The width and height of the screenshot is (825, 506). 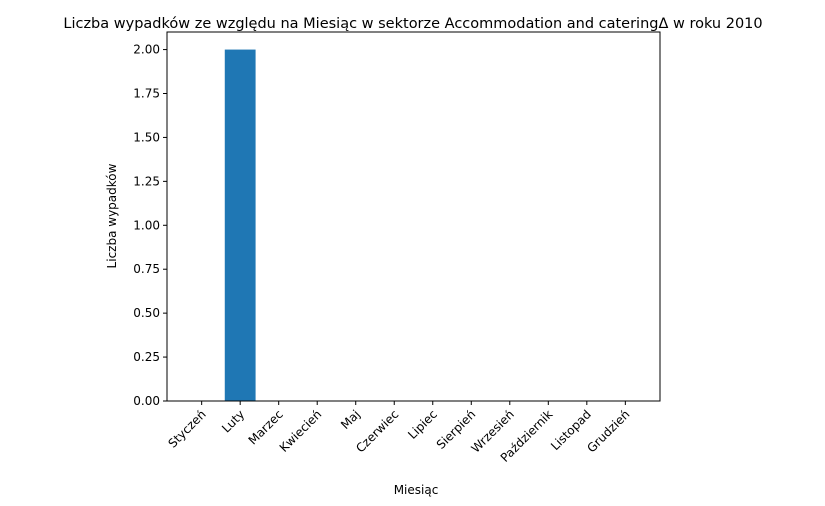 What do you see at coordinates (146, 313) in the screenshot?
I see `y-tick-label: 0.50` at bounding box center [146, 313].